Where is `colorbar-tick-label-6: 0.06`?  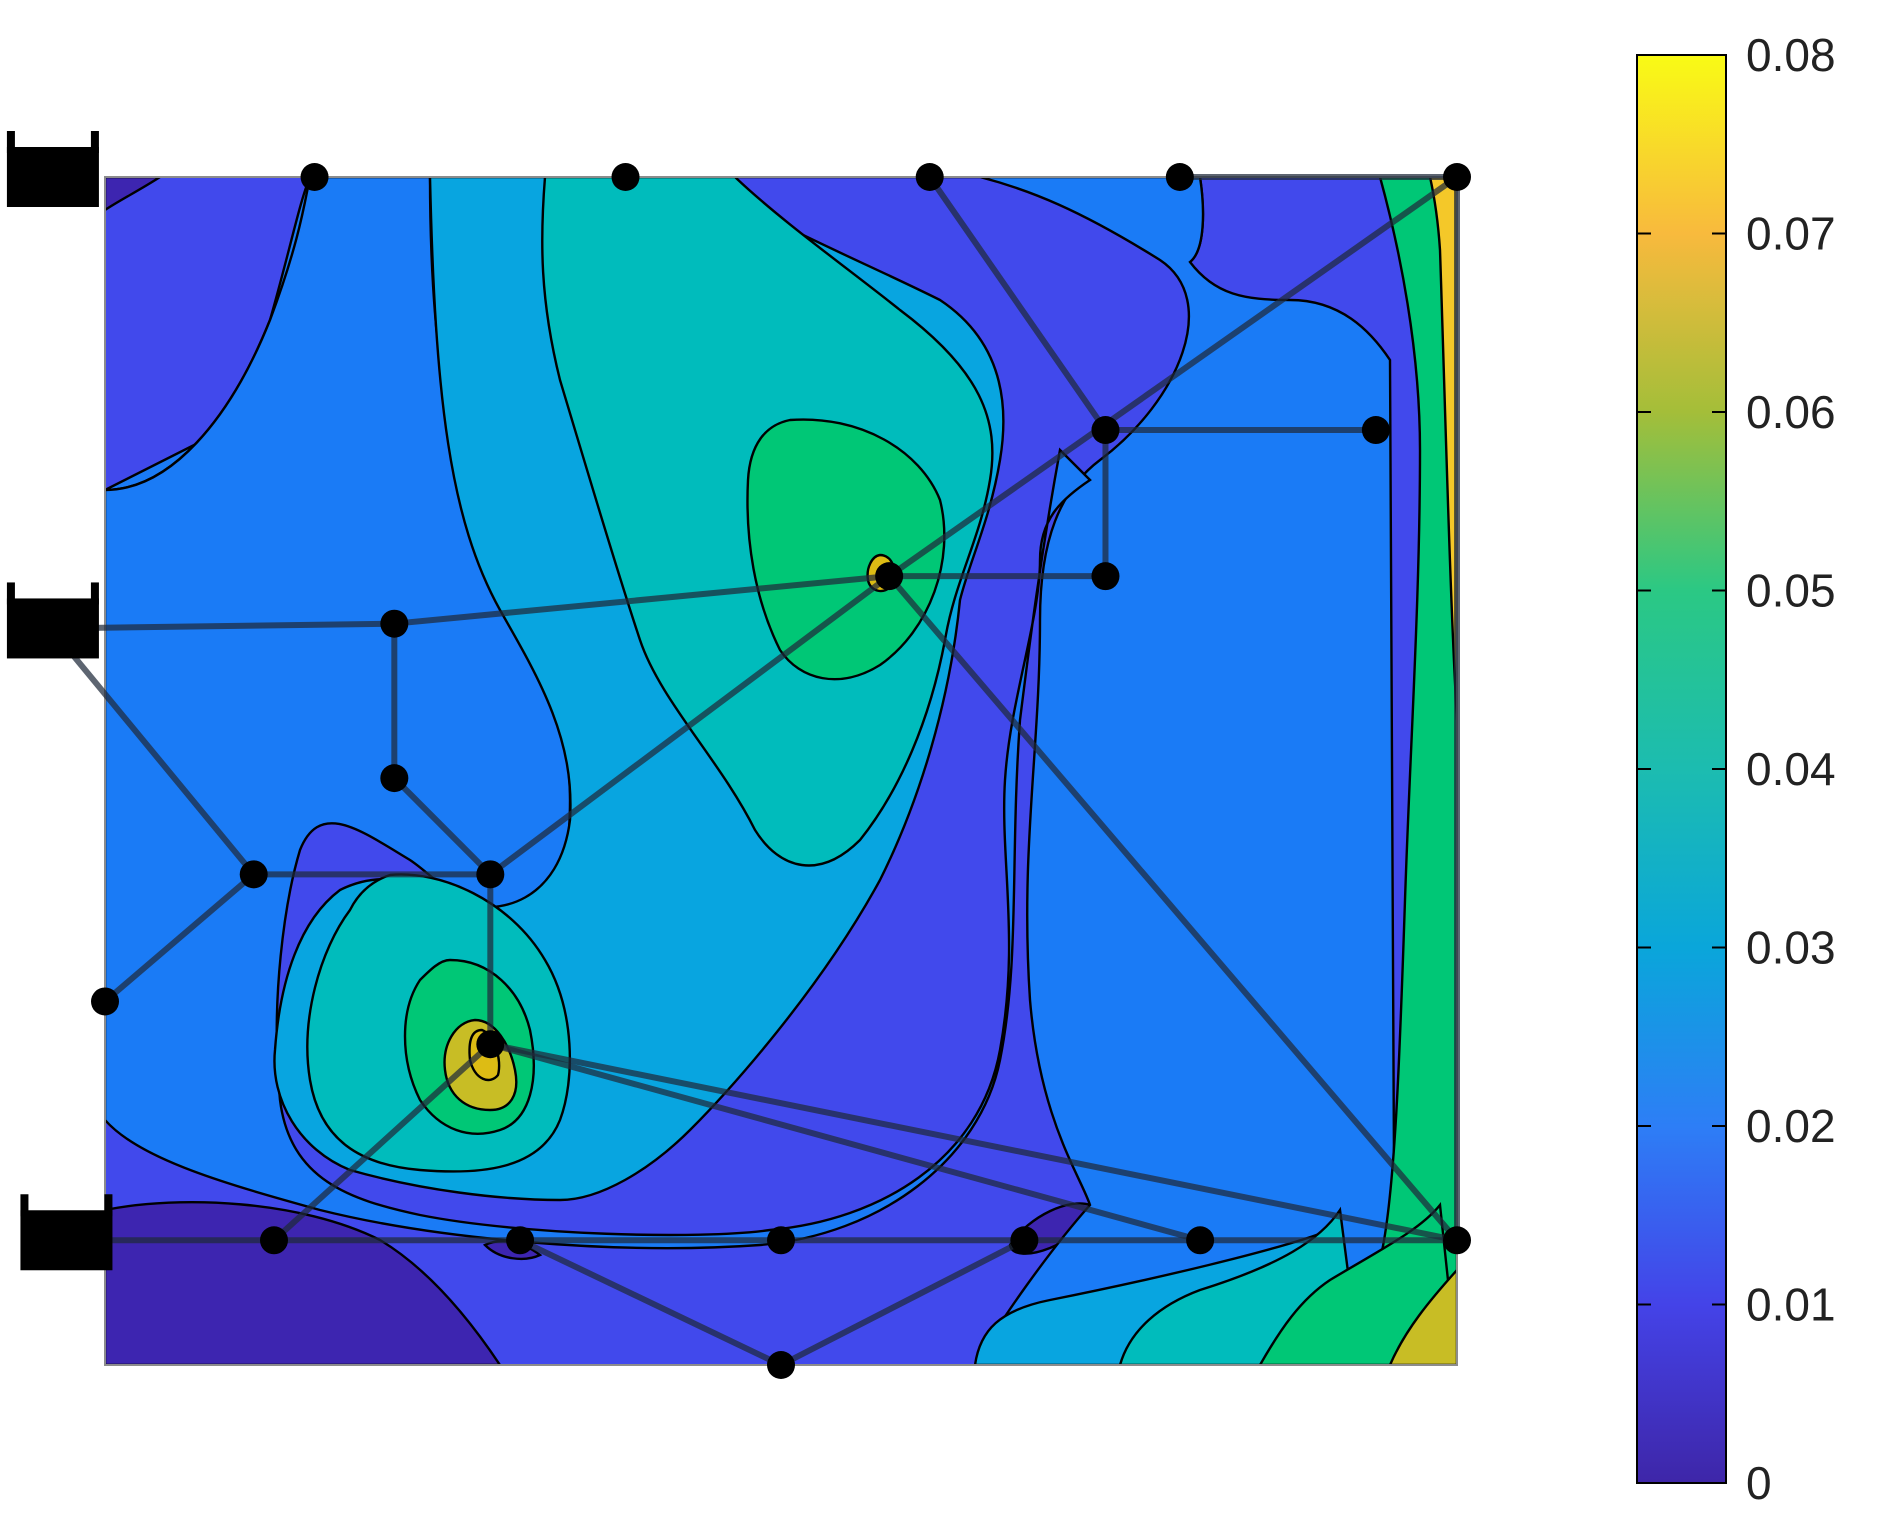
colorbar-tick-label-6: 0.06 is located at coordinates (1791, 412).